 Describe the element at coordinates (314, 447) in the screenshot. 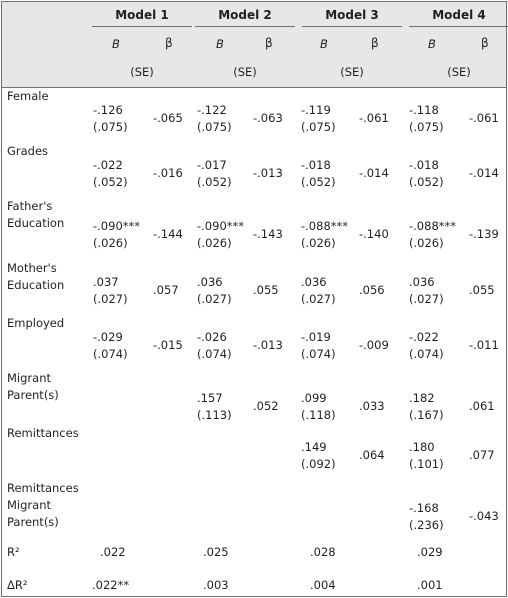

I see `b-value: .149` at that location.